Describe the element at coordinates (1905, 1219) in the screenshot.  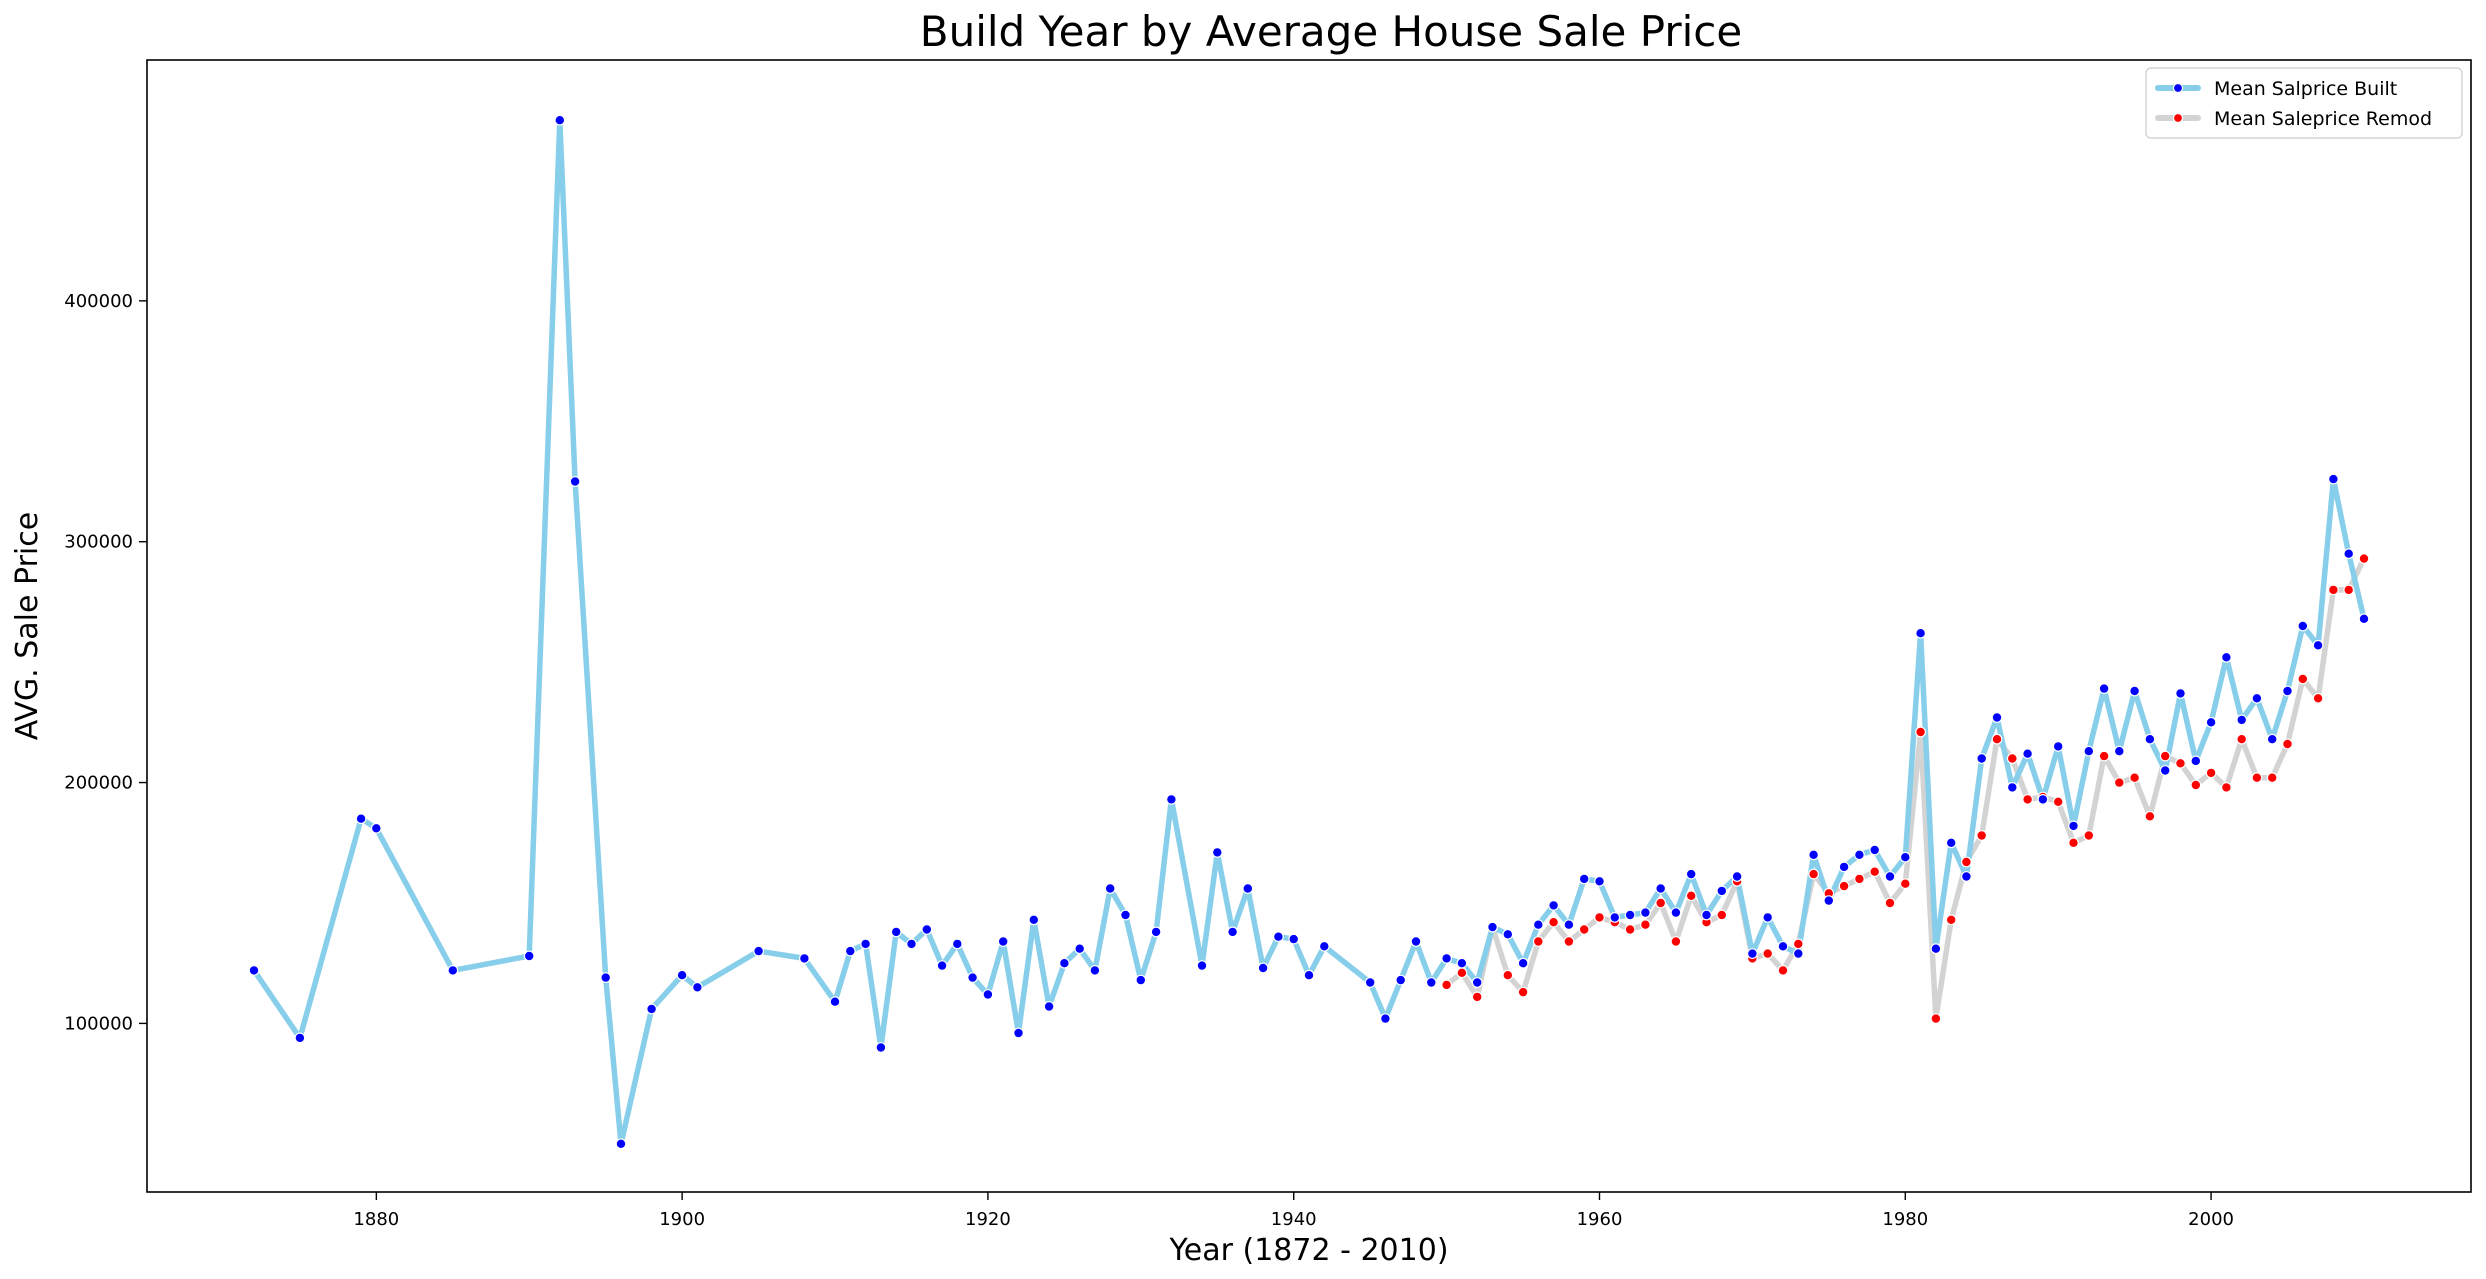
I see `x-tick-label: 1980` at that location.